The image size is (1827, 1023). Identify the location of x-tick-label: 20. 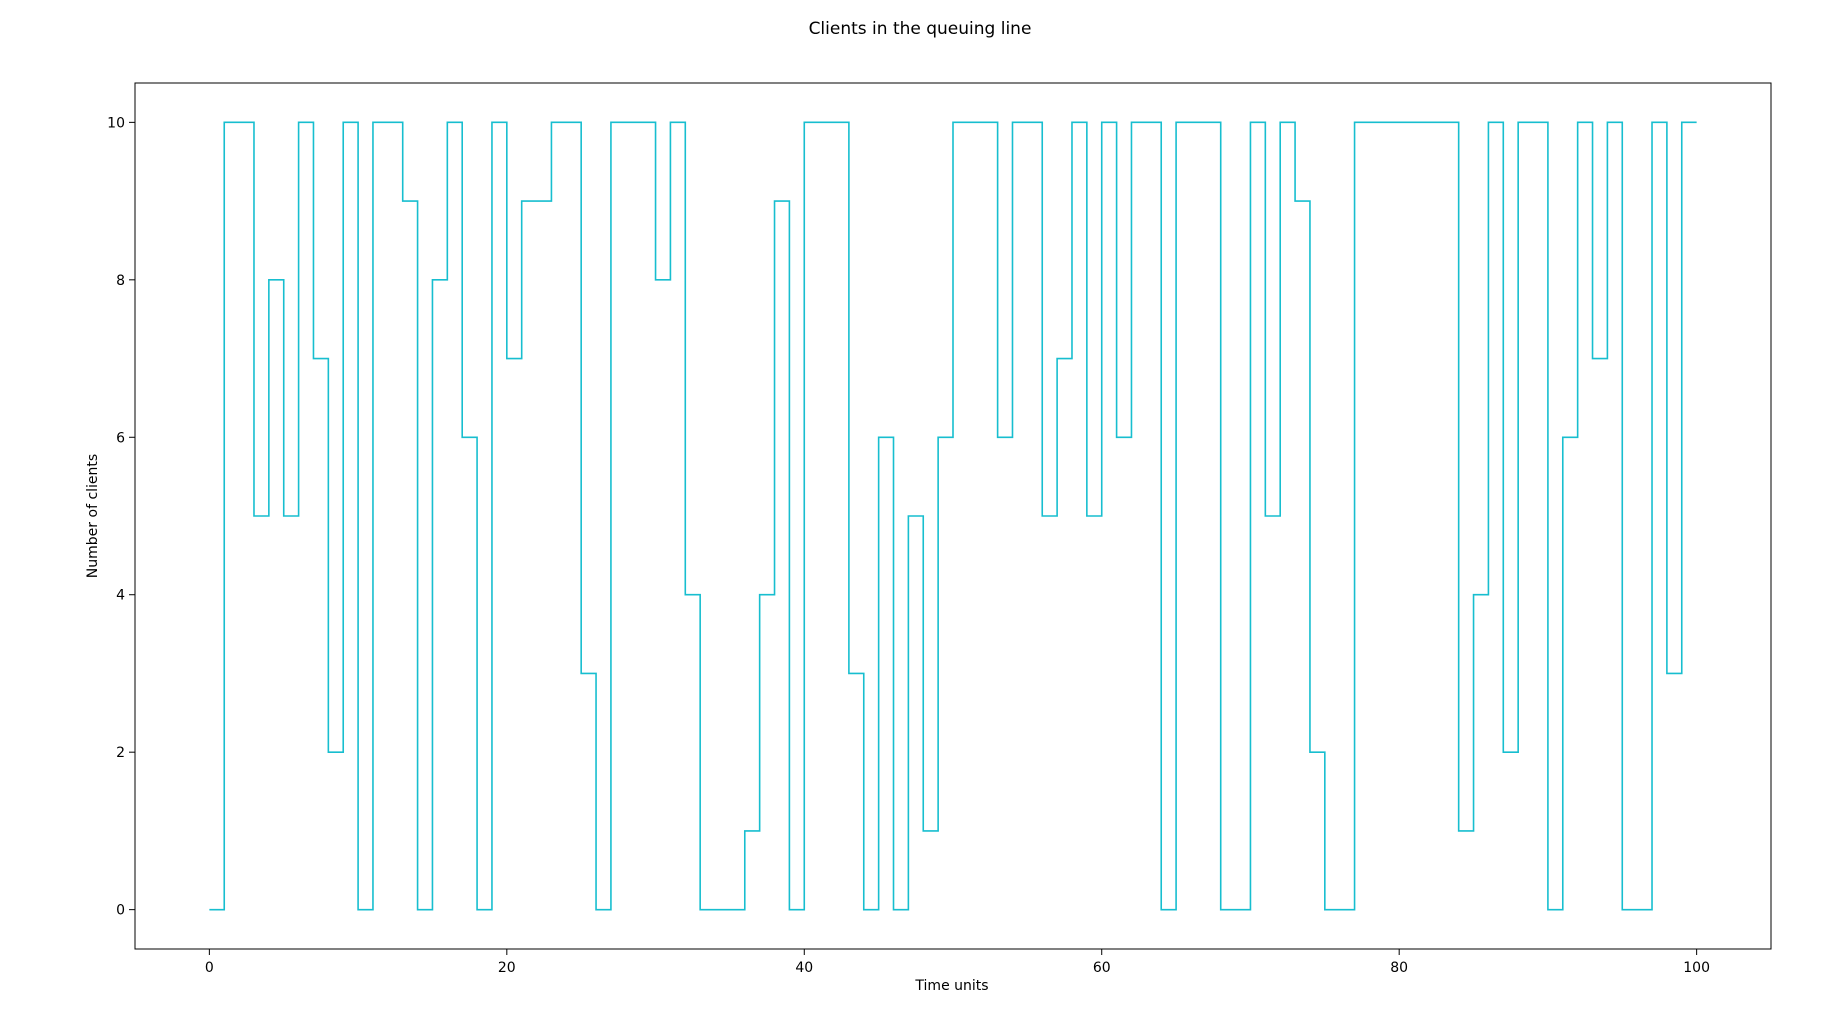
(507, 968).